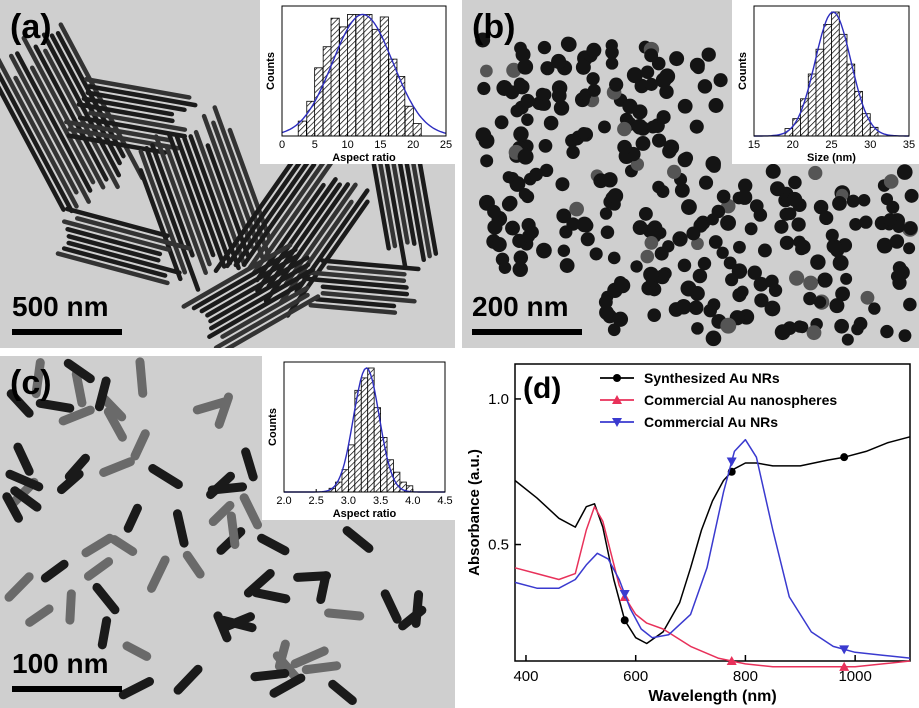 This screenshot has width=919, height=708. What do you see at coordinates (364, 158) in the screenshot?
I see `x-axis-label: Aspect ratio` at bounding box center [364, 158].